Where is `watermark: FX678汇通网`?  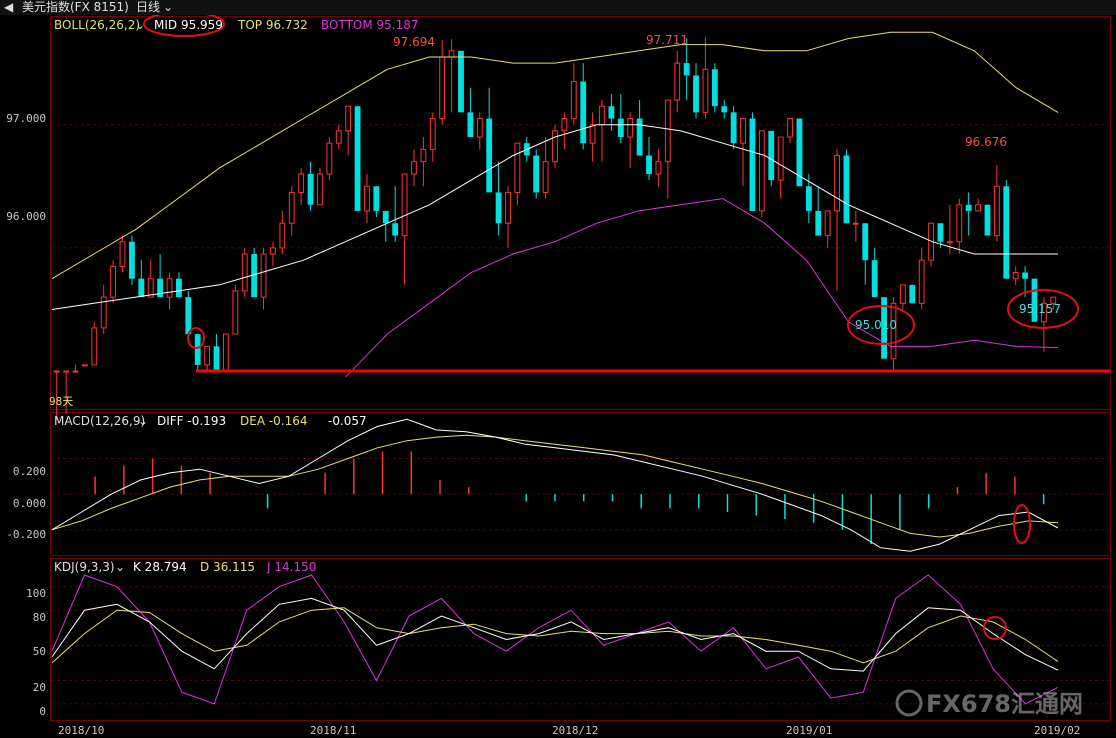 watermark: FX678汇通网 is located at coordinates (989, 703).